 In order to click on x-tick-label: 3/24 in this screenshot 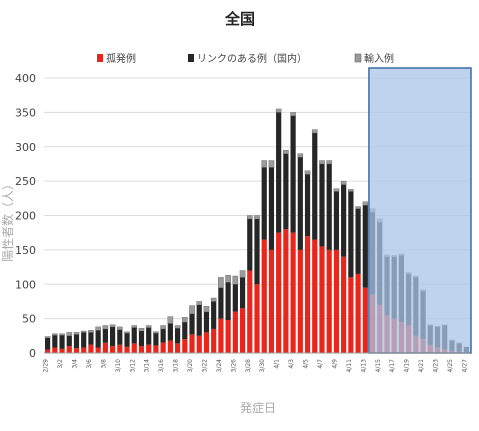, I will do `click(219, 366)`.